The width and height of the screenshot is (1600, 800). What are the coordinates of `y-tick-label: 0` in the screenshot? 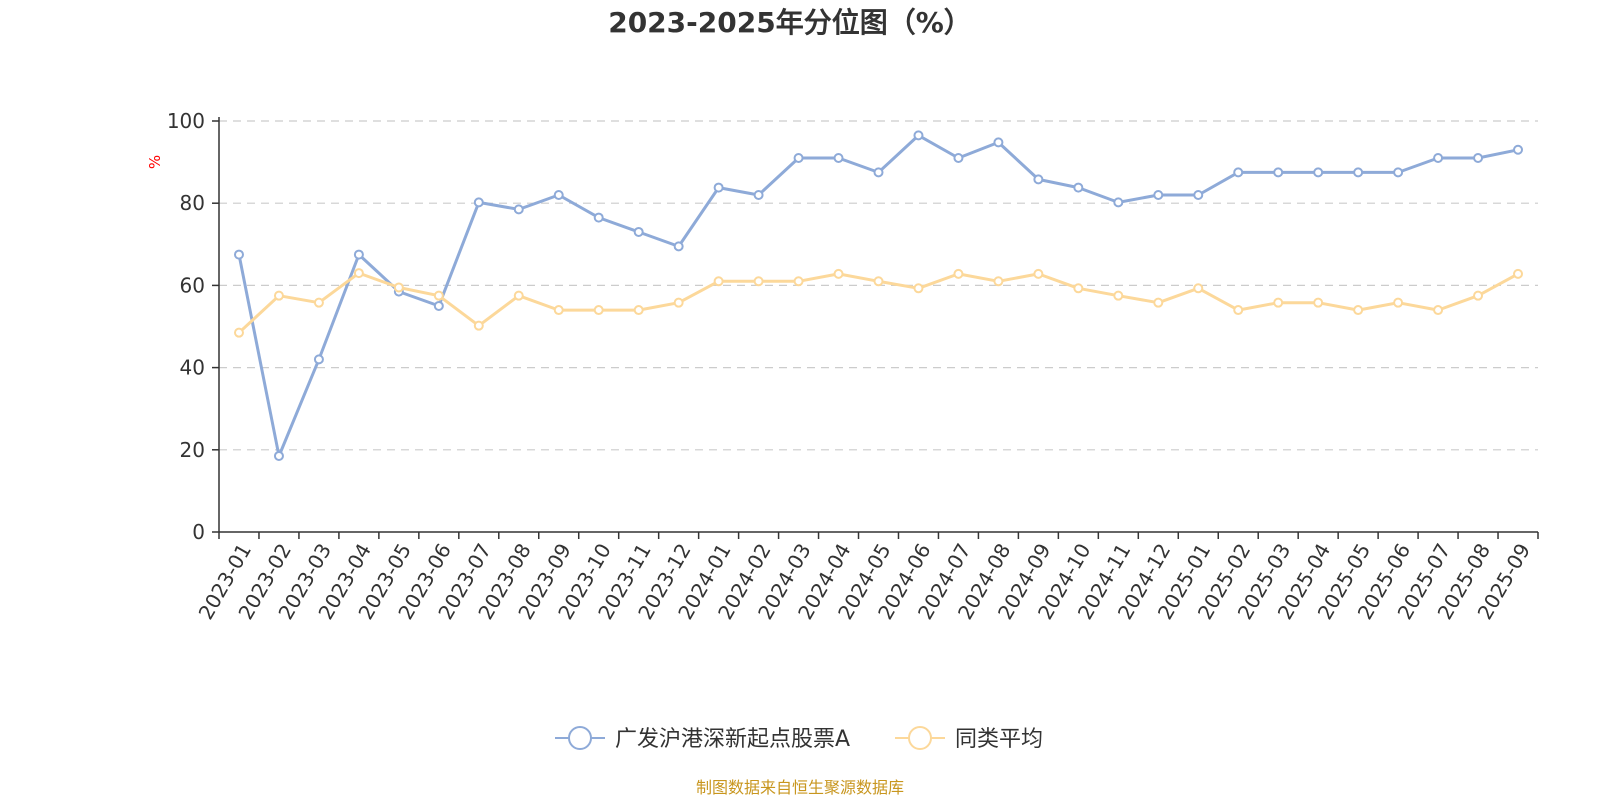 It's located at (198, 532).